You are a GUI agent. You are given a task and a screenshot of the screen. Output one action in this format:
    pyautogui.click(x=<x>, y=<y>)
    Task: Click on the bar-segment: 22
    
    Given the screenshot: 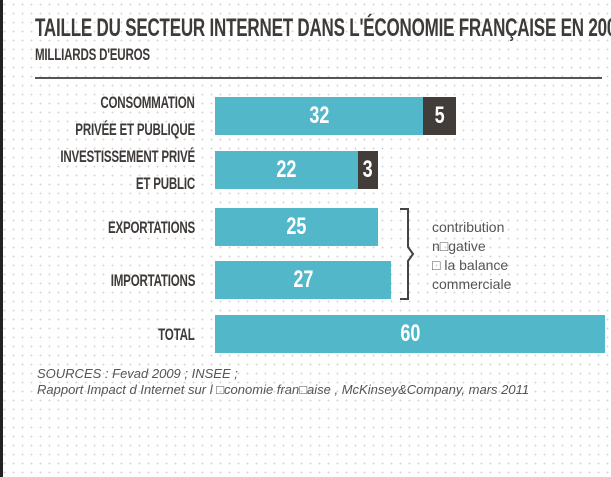 What is the action you would take?
    pyautogui.click(x=286, y=170)
    